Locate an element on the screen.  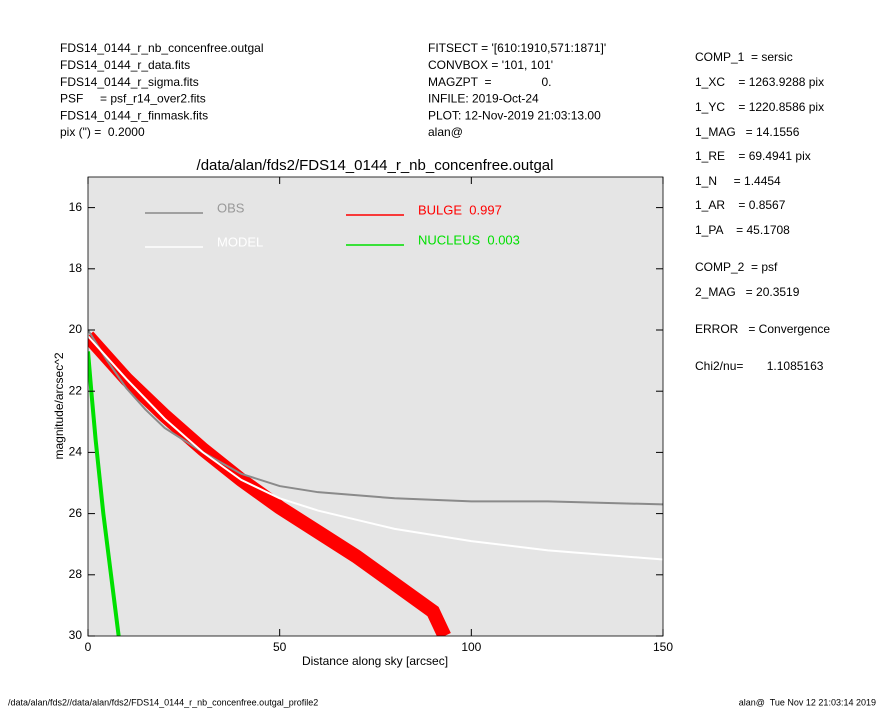
header-left-line: FDS14_0144_r_nb_concenfree.outgal is located at coordinates (161, 48).